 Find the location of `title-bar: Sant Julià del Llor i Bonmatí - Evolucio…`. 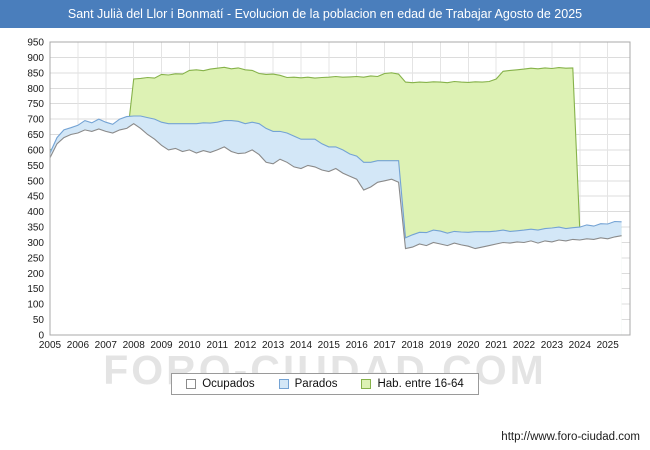

title-bar: Sant Julià del Llor i Bonmatí - Evolucio… is located at coordinates (325, 14).